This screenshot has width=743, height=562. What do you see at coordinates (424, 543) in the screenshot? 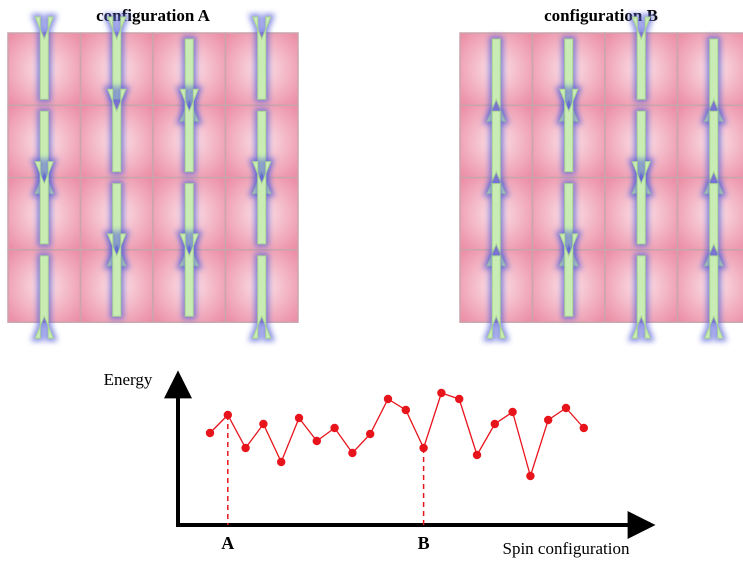
I see `marker-label: B` at bounding box center [424, 543].